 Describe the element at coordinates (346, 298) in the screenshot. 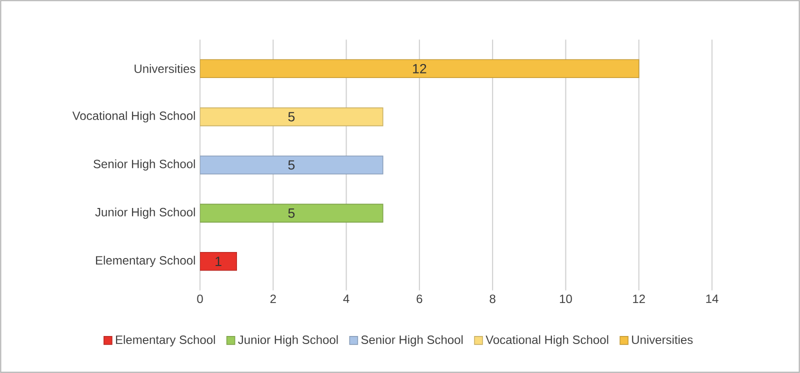

I see `x-tick-label: 4` at that location.